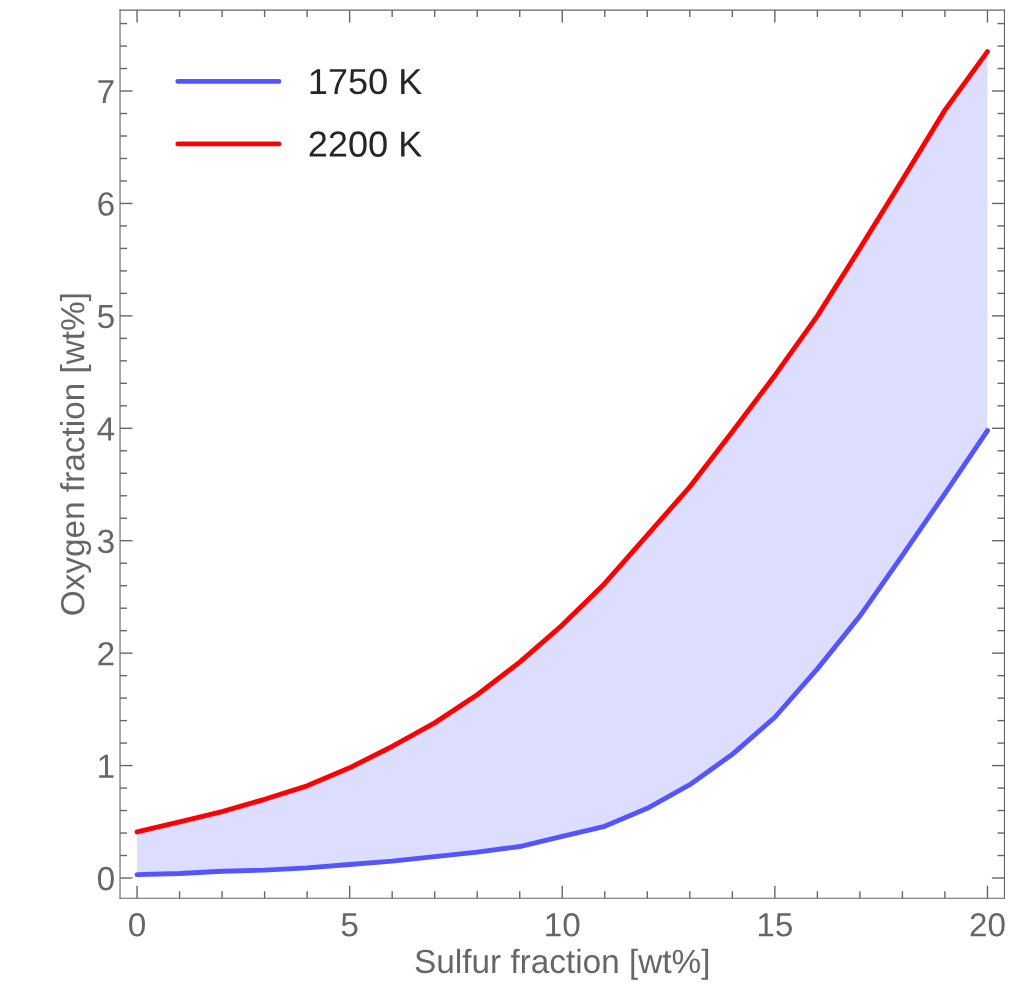 This screenshot has width=1026, height=1007. What do you see at coordinates (105, 541) in the screenshot?
I see `y-tick-label: 3` at bounding box center [105, 541].